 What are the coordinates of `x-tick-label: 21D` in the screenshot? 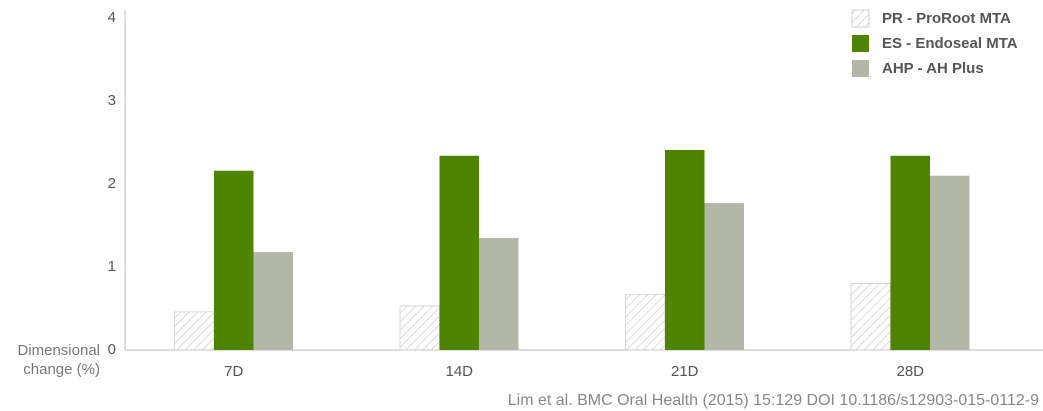 It's located at (685, 371).